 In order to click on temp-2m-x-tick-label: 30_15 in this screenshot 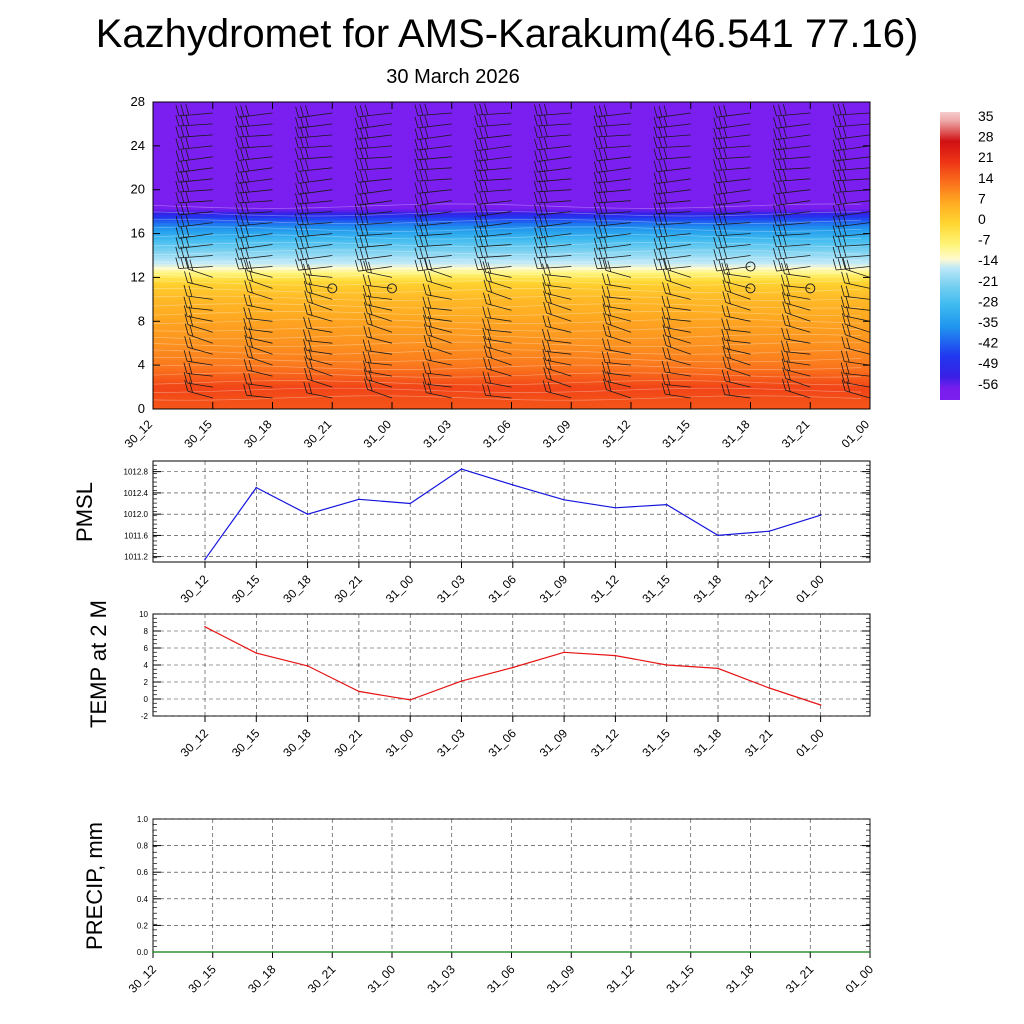, I will do `click(246, 743)`.